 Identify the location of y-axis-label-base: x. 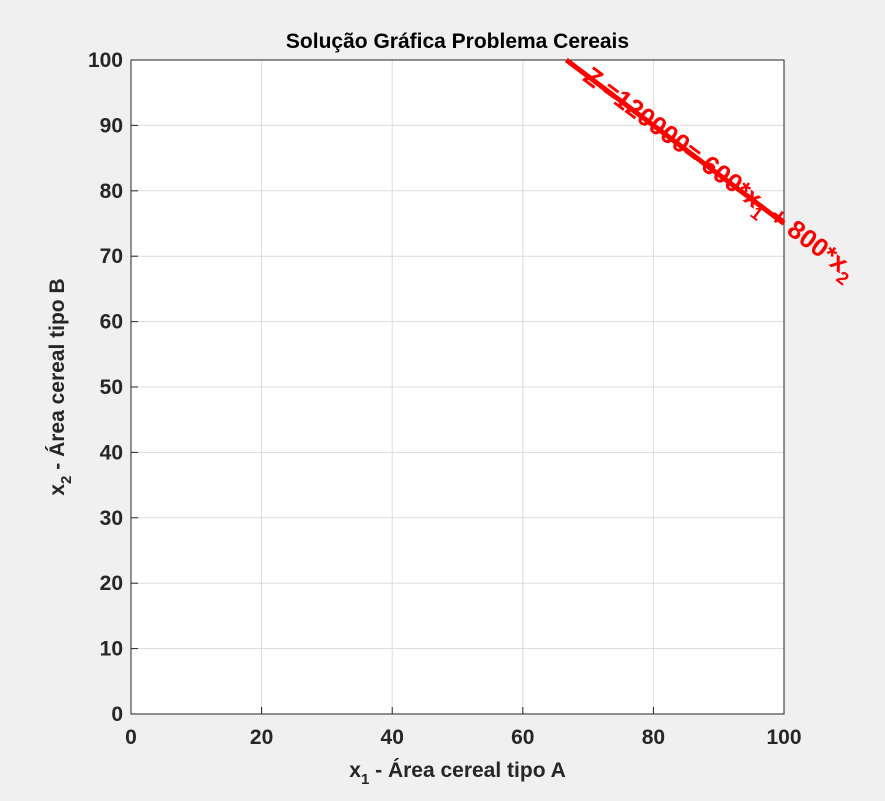
(57, 490).